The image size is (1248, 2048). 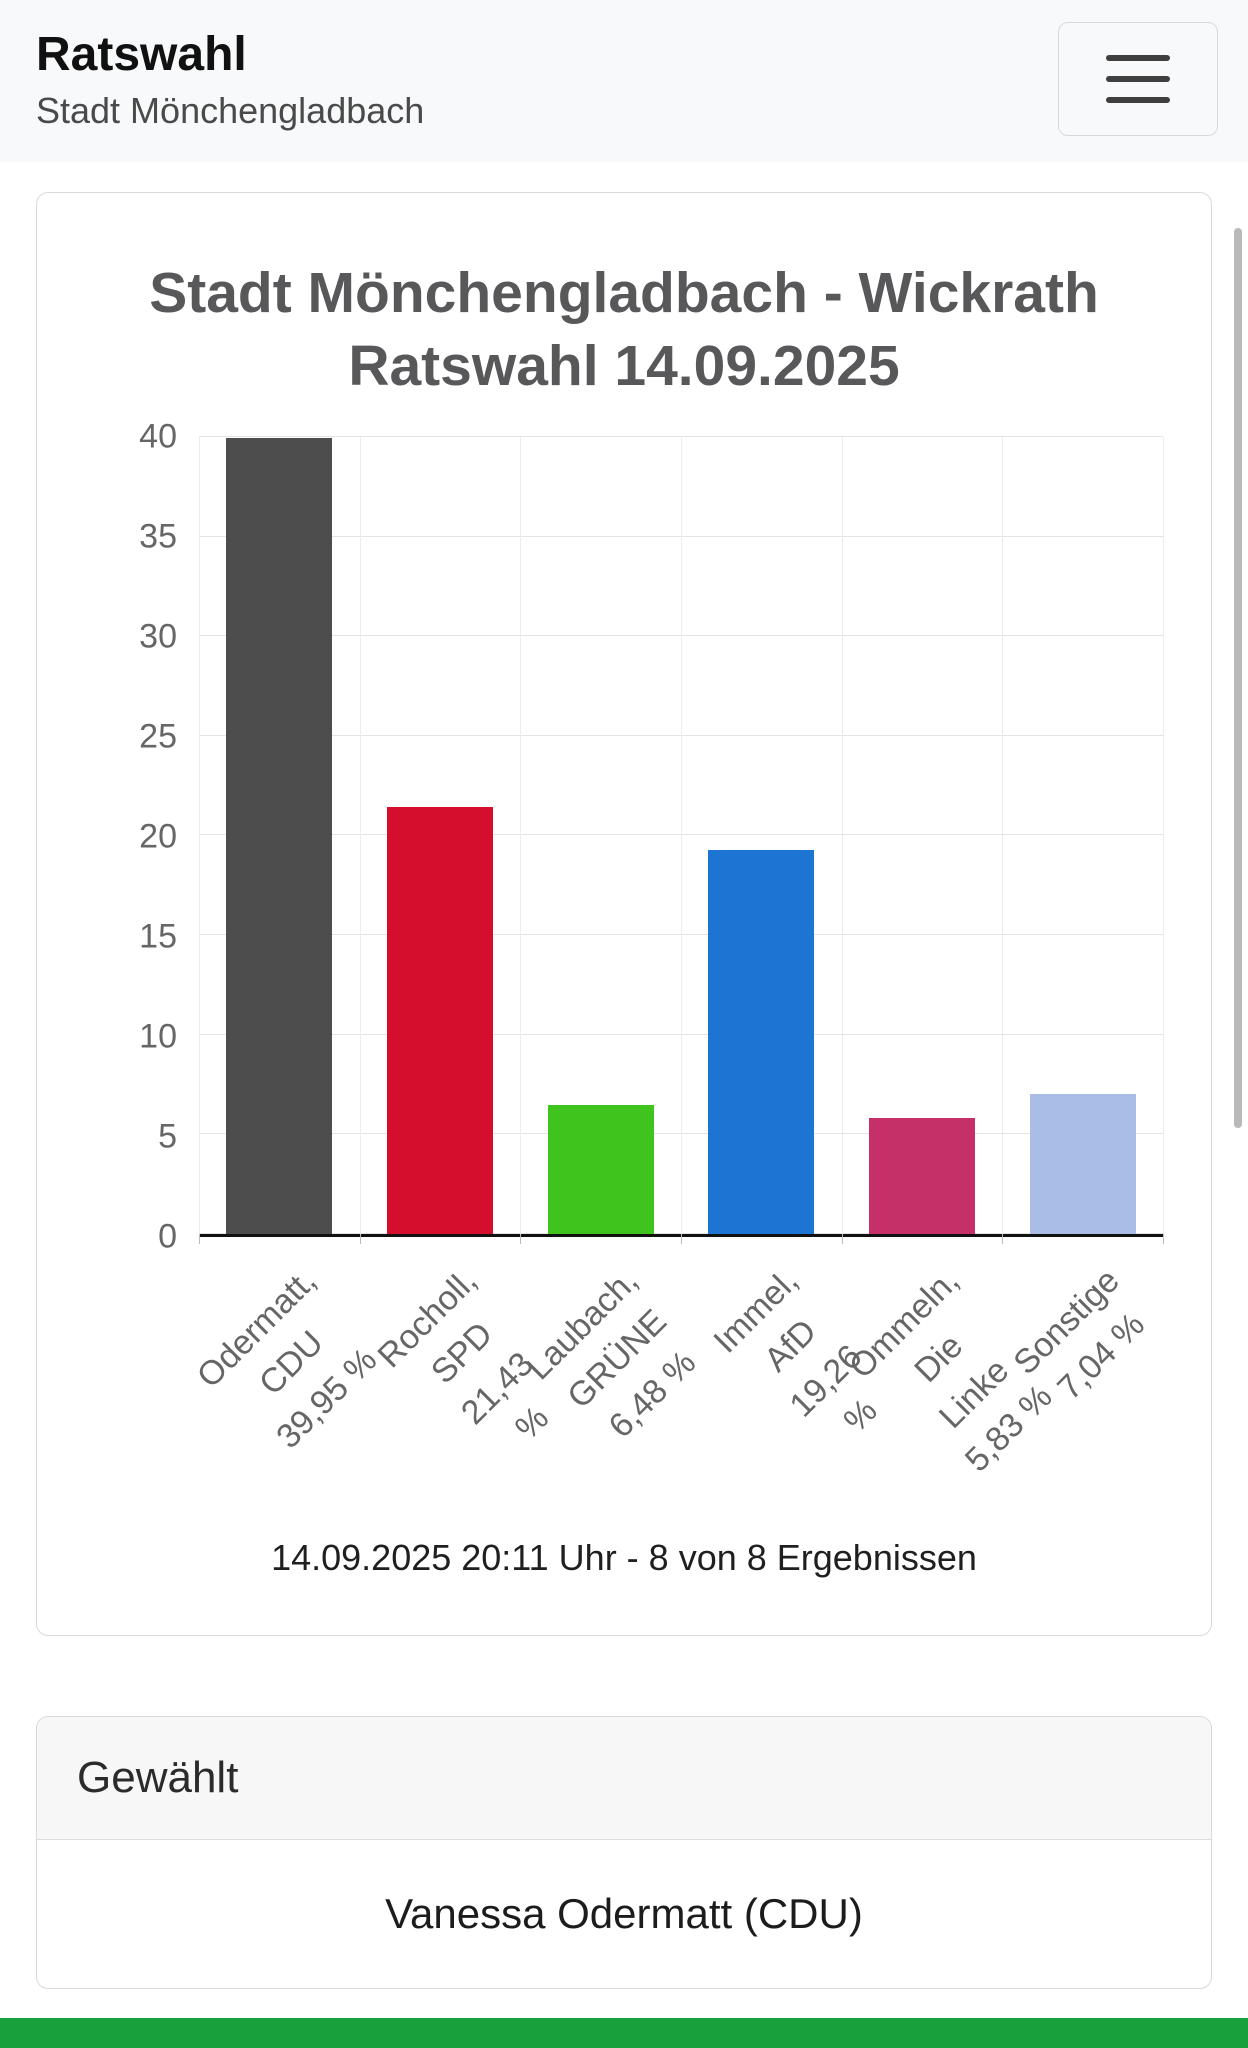 I want to click on y-axis-tick-label: 35, so click(x=158, y=536).